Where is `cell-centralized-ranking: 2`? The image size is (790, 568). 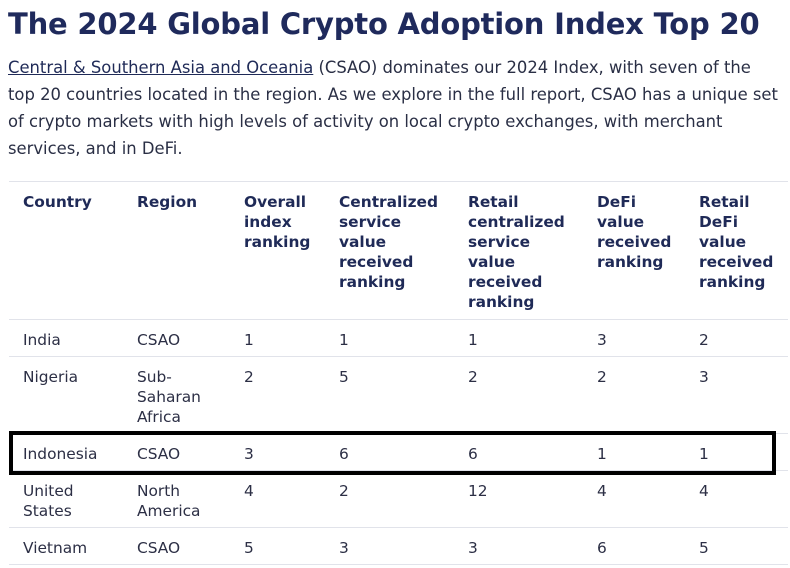
cell-centralized-ranking: 2 is located at coordinates (344, 491).